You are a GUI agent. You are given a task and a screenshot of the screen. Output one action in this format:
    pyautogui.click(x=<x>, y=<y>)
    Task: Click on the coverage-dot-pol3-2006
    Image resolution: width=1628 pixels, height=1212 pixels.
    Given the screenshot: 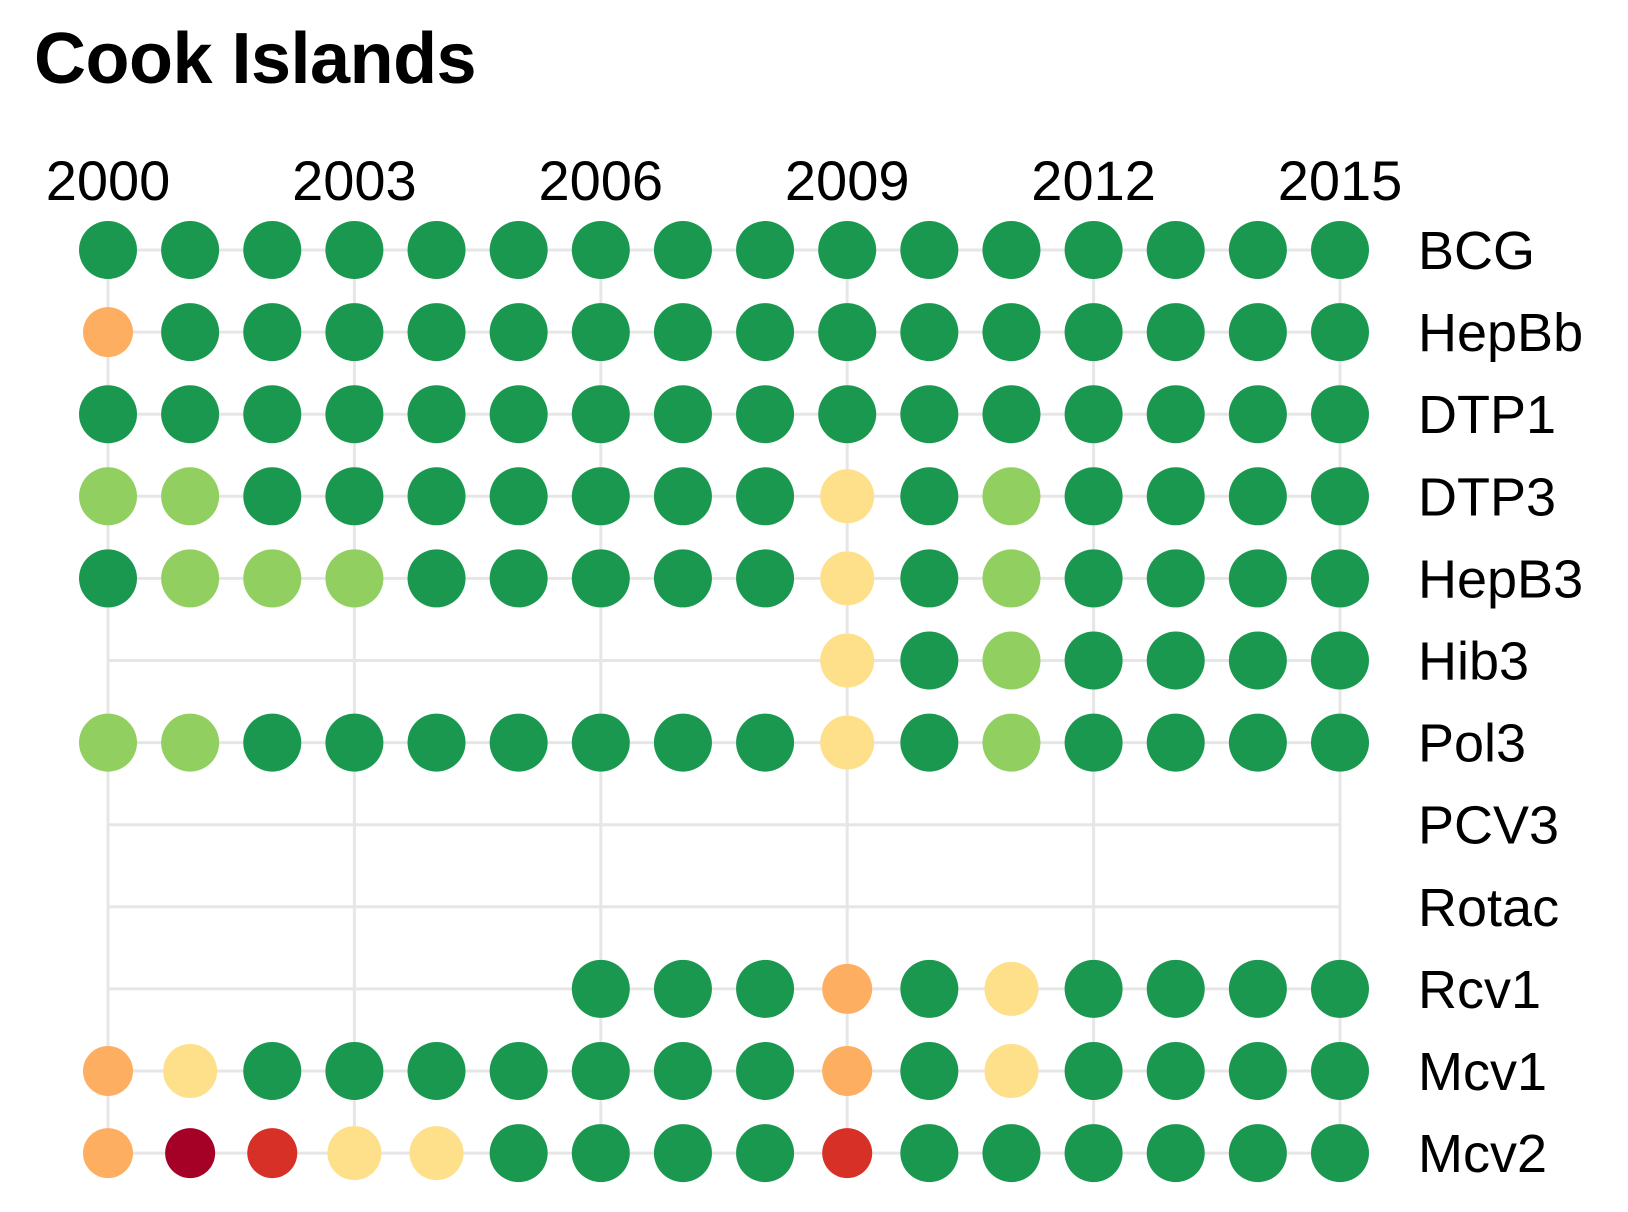 What is the action you would take?
    pyautogui.click(x=600, y=742)
    